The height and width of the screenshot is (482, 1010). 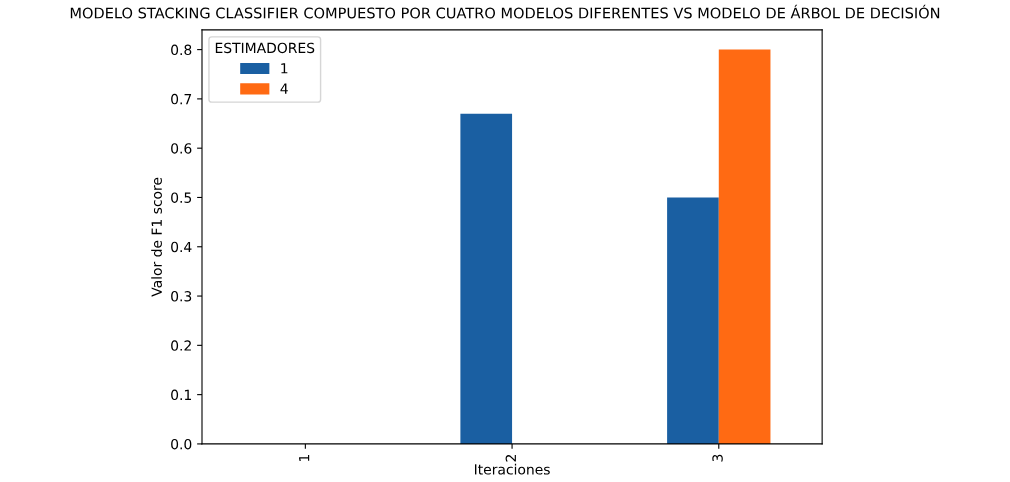 What do you see at coordinates (181, 99) in the screenshot?
I see `y-tick-label: 0.7` at bounding box center [181, 99].